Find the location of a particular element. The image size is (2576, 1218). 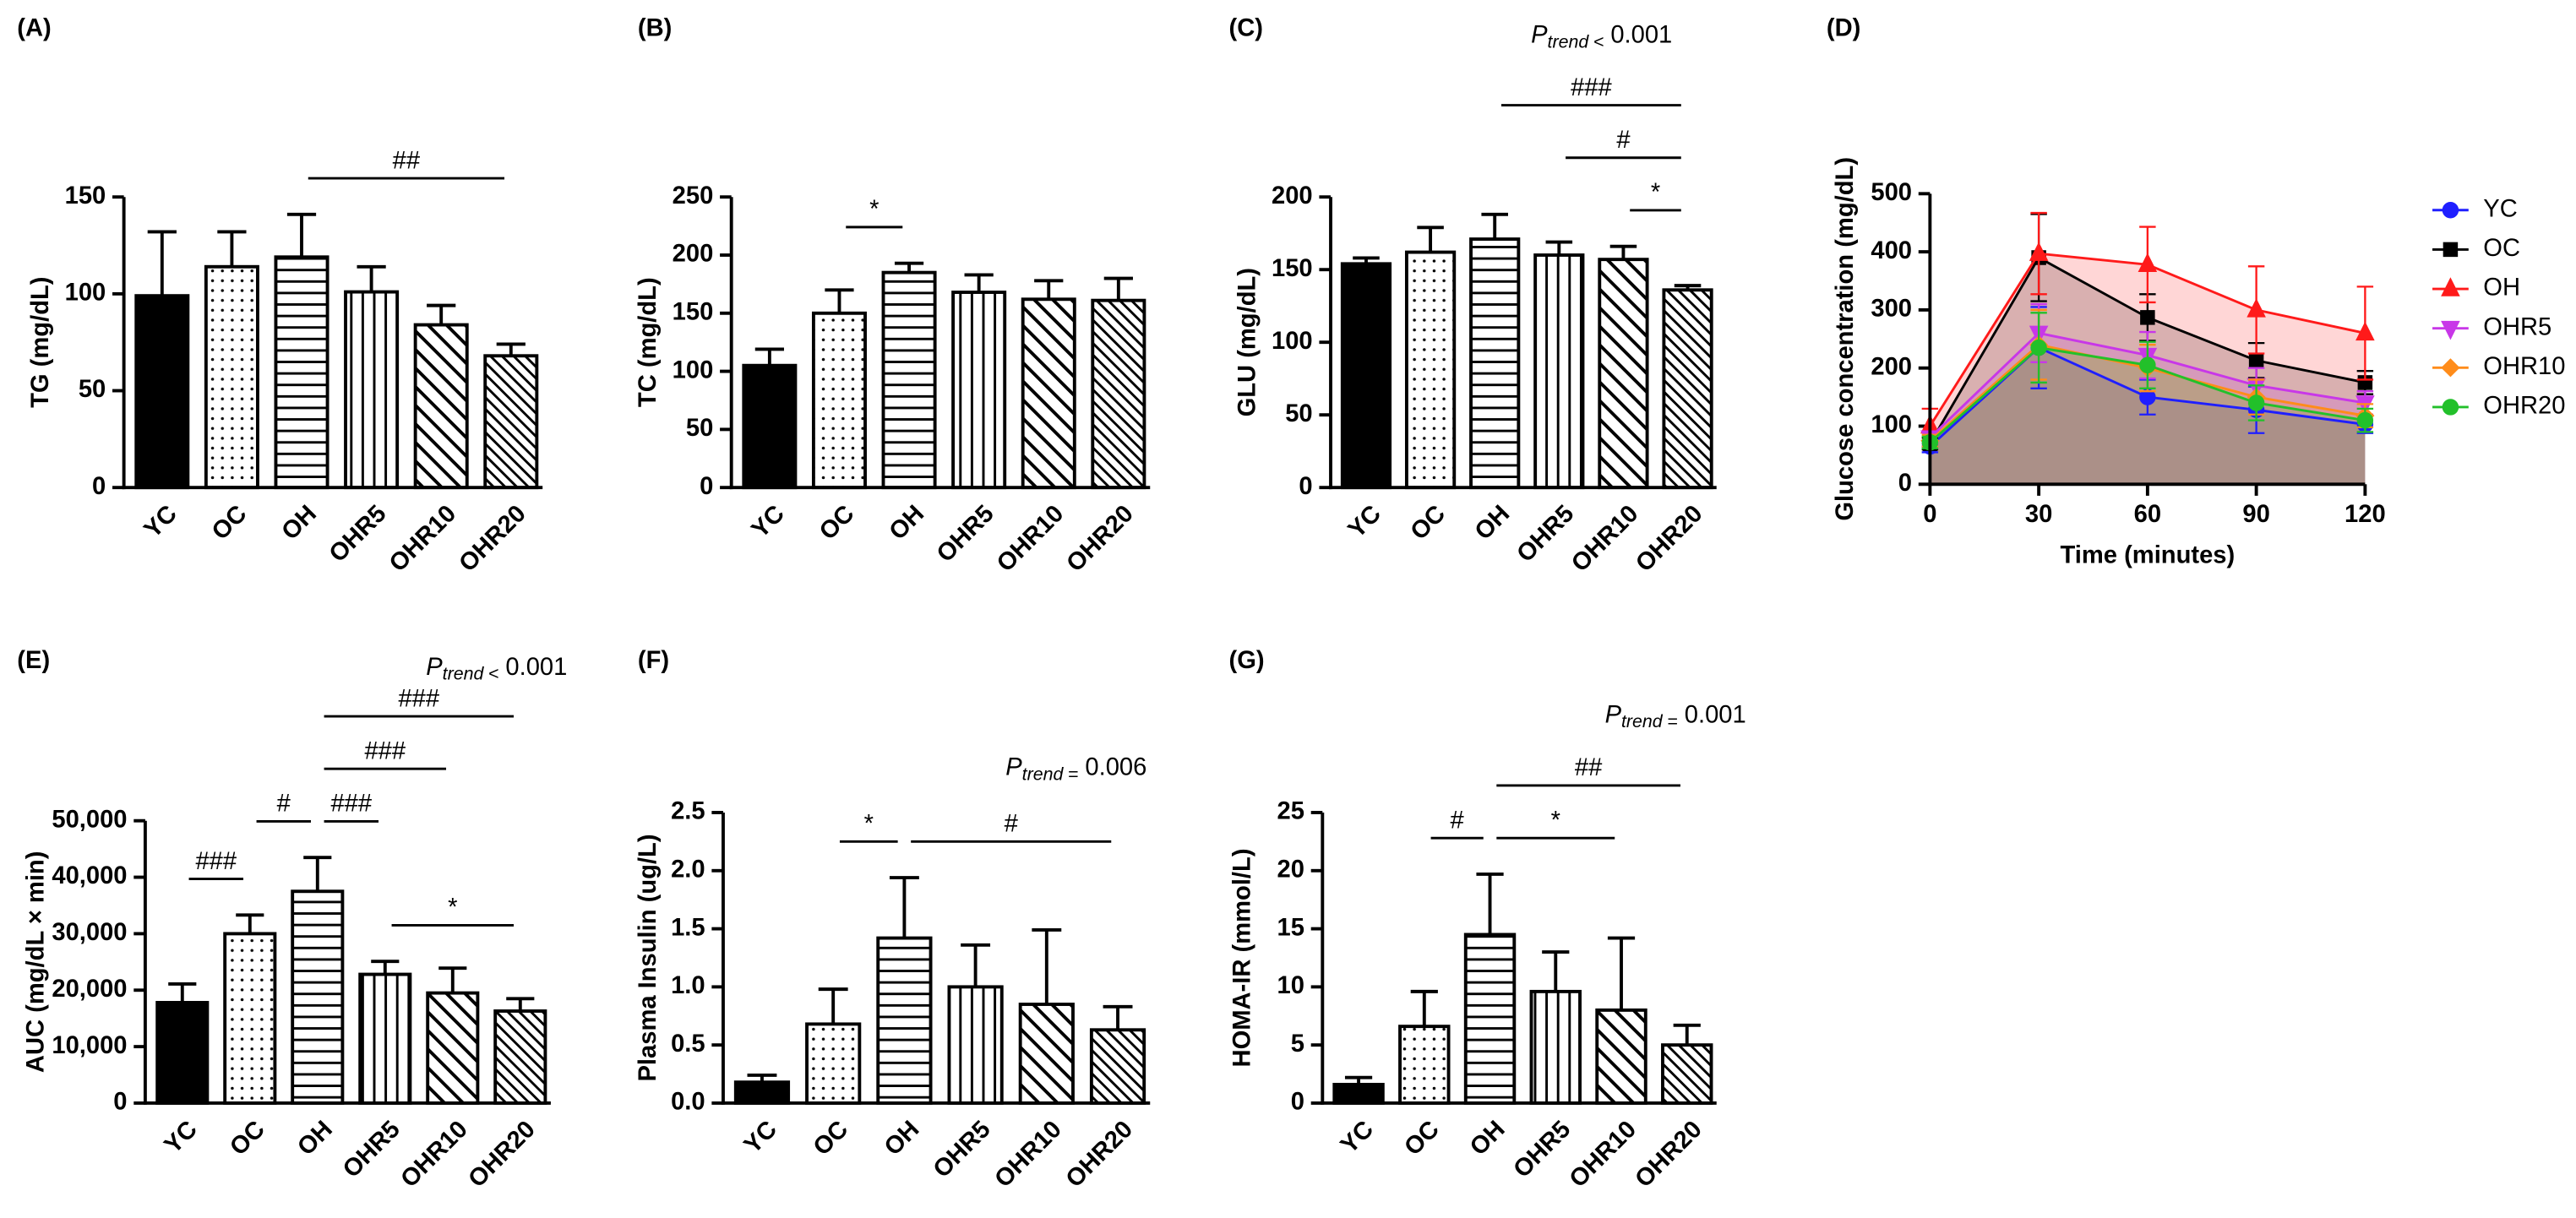

significance-label: # is located at coordinates (284, 804).